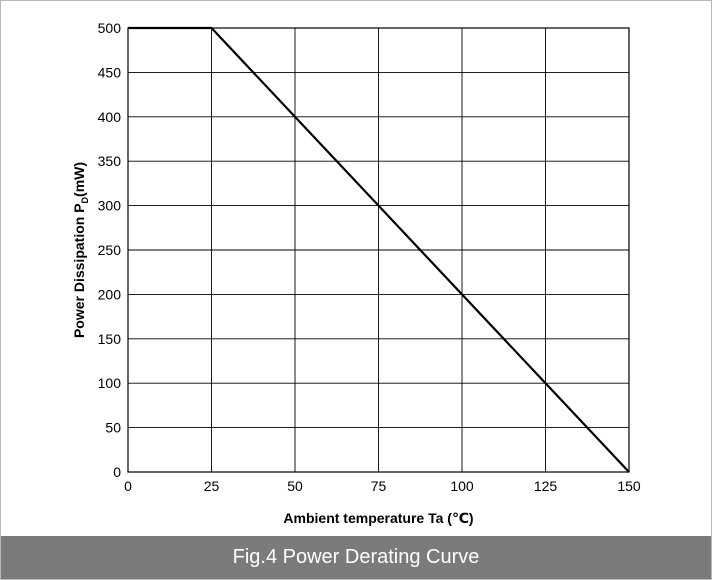 The width and height of the screenshot is (712, 580). I want to click on x-axis-tick-labels: 0 25 50 75 100 125 150, so click(382, 486).